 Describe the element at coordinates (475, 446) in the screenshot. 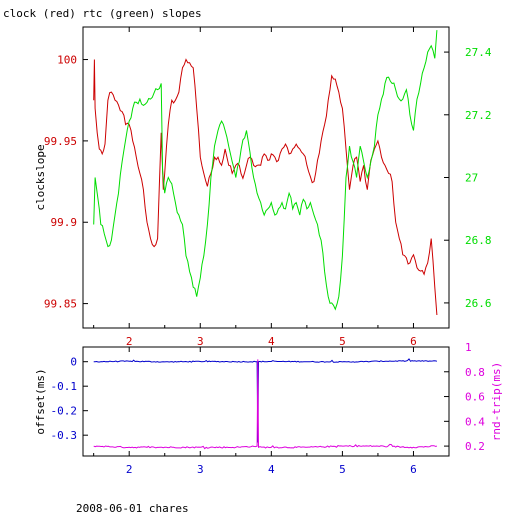

I see `y2-tick-label: 0.2` at that location.